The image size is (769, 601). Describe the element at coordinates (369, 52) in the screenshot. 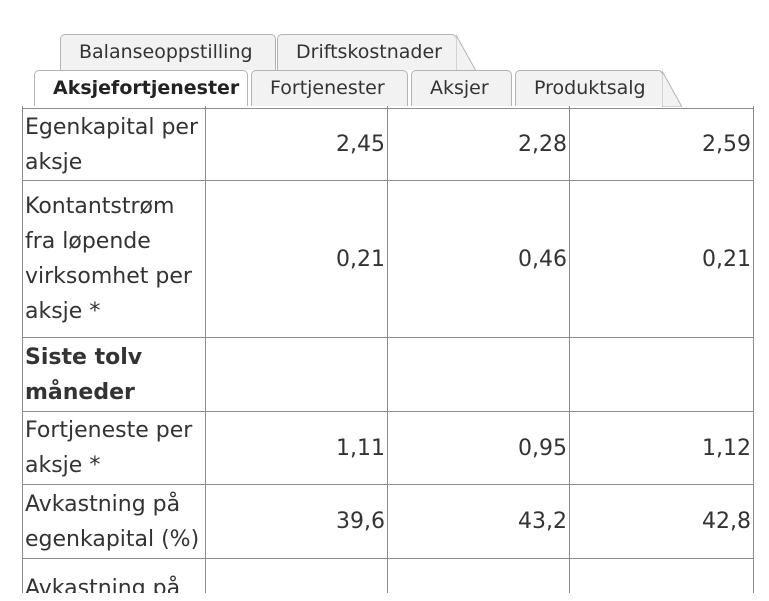

I see `tab-label: Driftskostnader` at that location.